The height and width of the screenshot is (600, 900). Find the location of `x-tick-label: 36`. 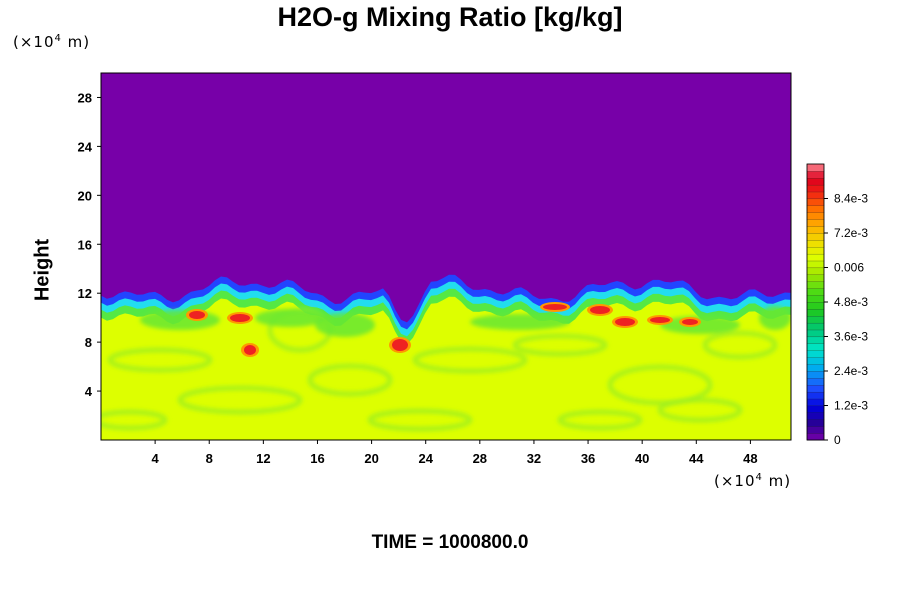

x-tick-label: 36 is located at coordinates (588, 458).